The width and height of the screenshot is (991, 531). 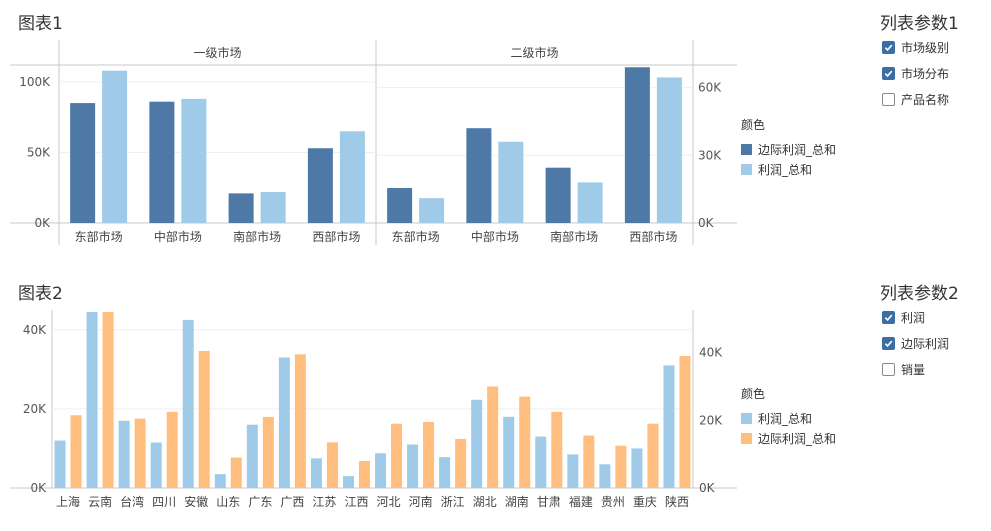 I want to click on chart1-legend-item-0: 边际利润_总和, so click(x=788, y=149).